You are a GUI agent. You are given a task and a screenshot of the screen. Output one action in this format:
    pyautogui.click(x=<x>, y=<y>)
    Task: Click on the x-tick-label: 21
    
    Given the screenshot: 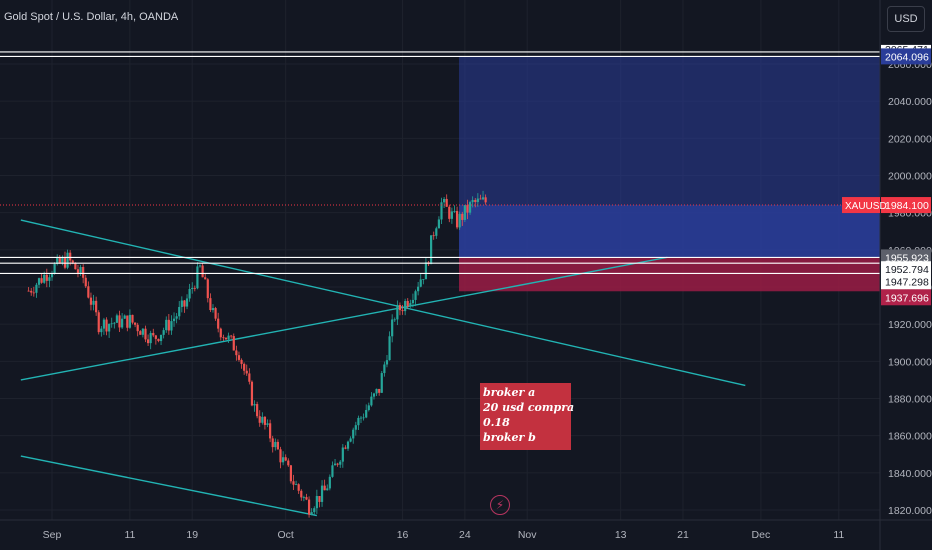 What is the action you would take?
    pyautogui.click(x=683, y=535)
    